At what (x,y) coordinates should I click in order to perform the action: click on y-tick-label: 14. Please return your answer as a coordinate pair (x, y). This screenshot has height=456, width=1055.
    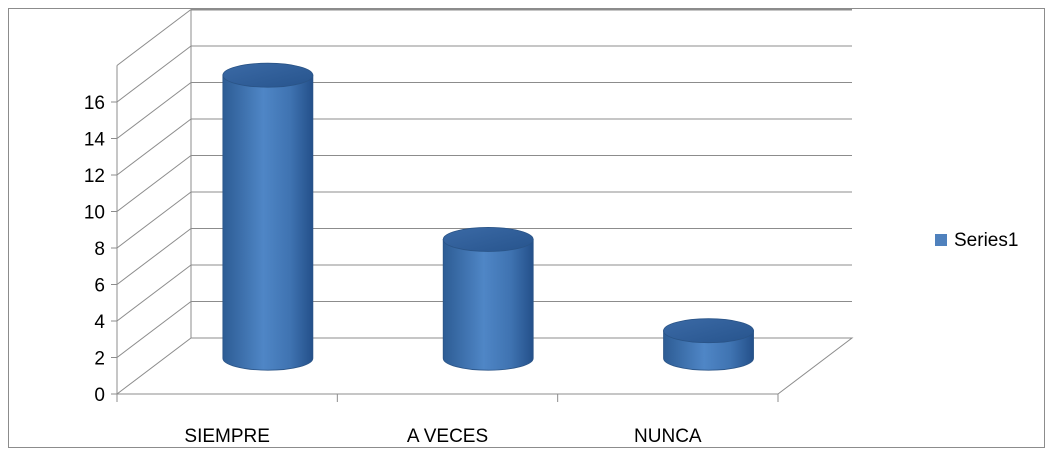
    Looking at the image, I should click on (95, 140).